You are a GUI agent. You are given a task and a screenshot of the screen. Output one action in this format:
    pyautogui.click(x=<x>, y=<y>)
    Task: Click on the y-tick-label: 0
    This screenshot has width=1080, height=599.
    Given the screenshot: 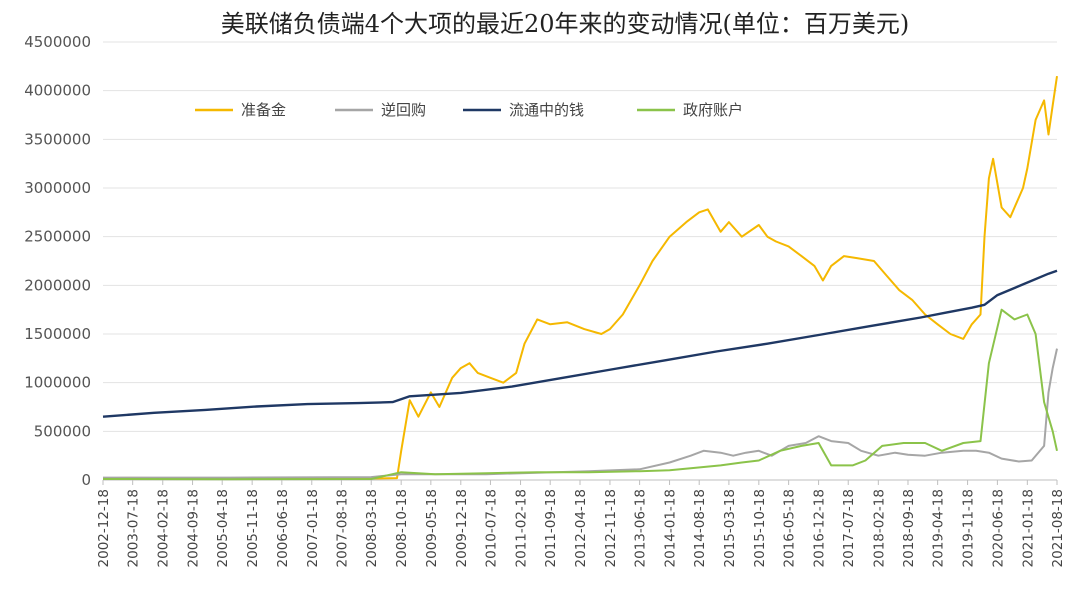 What is the action you would take?
    pyautogui.click(x=86, y=480)
    